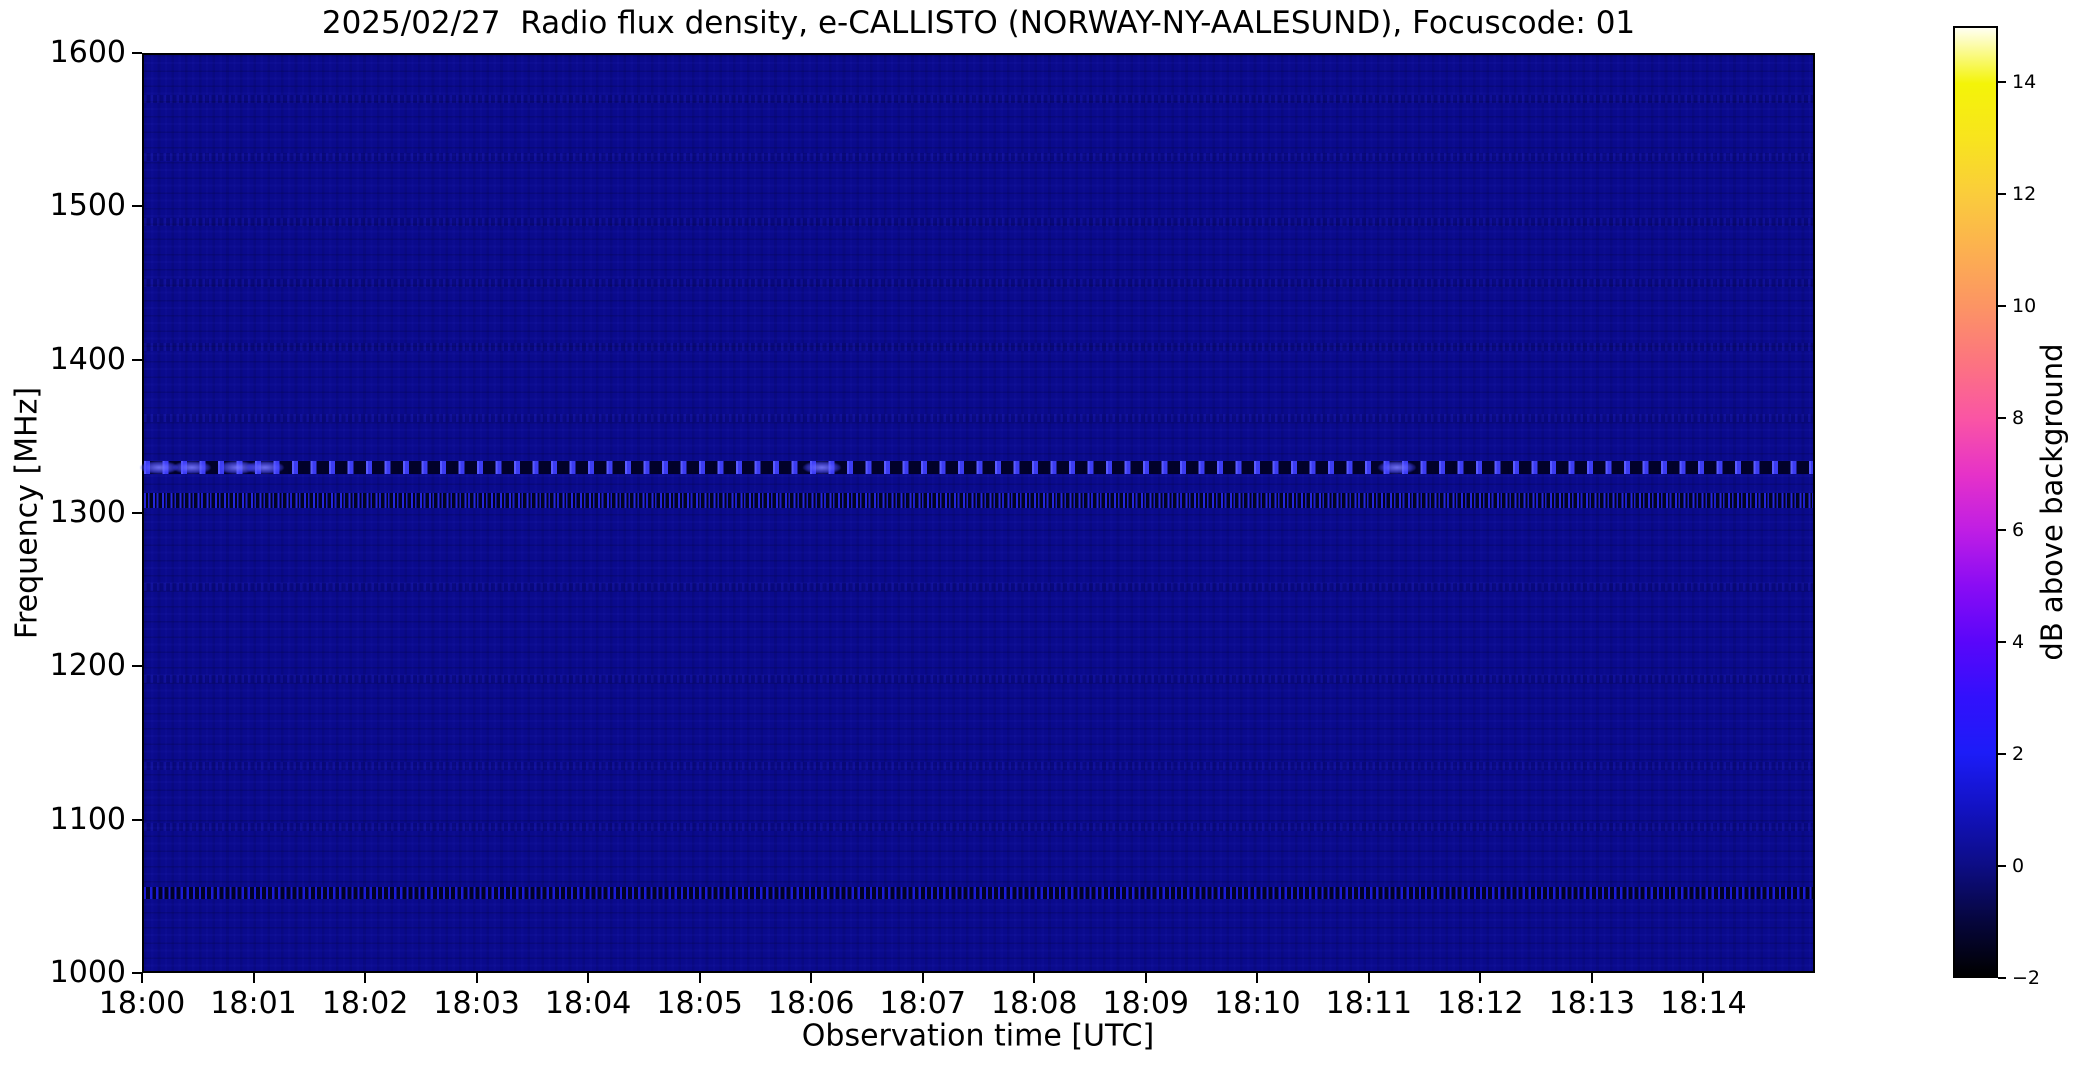  Describe the element at coordinates (2024, 82) in the screenshot. I see `colorbar-tick-label: 14` at that location.